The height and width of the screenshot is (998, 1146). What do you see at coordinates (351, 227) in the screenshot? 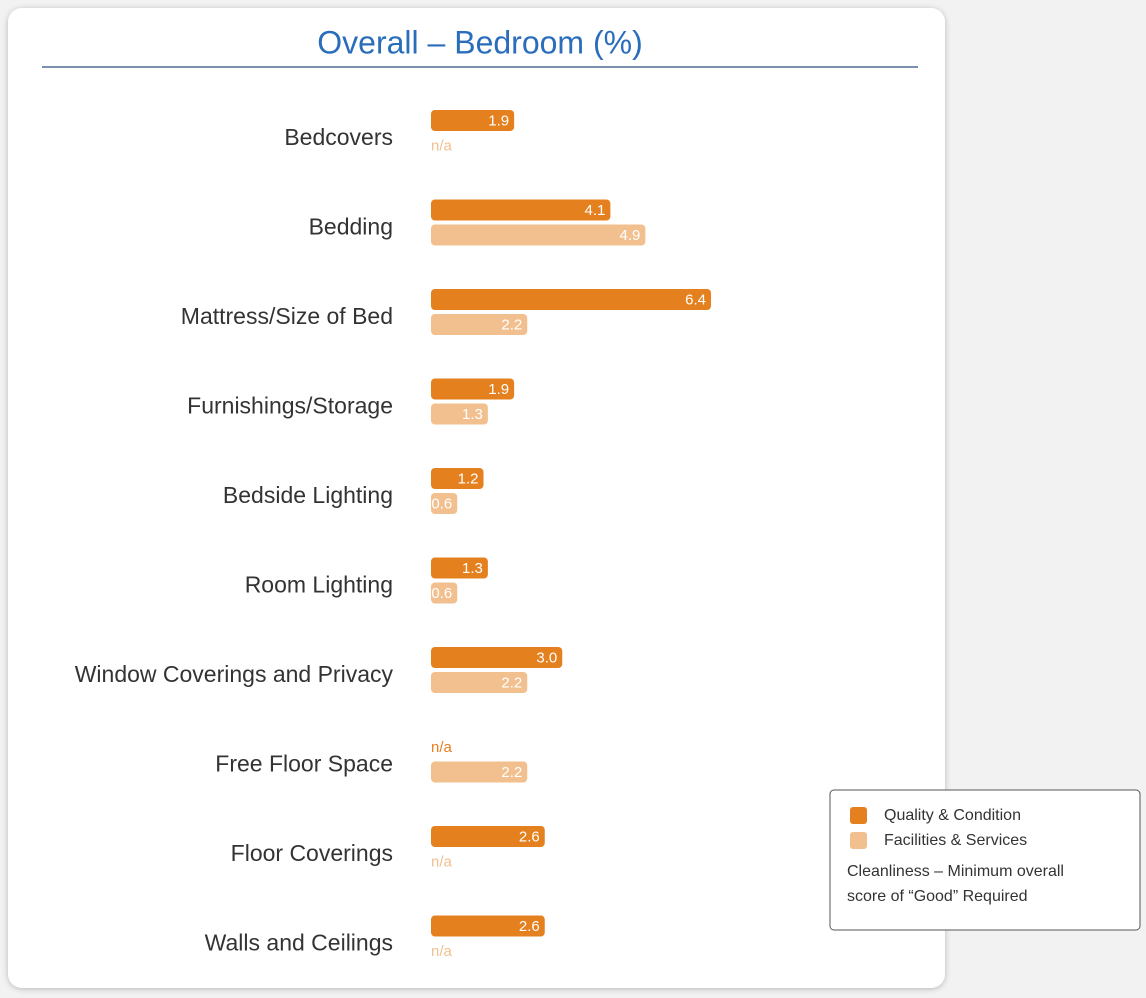
I see `category-label: Bedding` at bounding box center [351, 227].